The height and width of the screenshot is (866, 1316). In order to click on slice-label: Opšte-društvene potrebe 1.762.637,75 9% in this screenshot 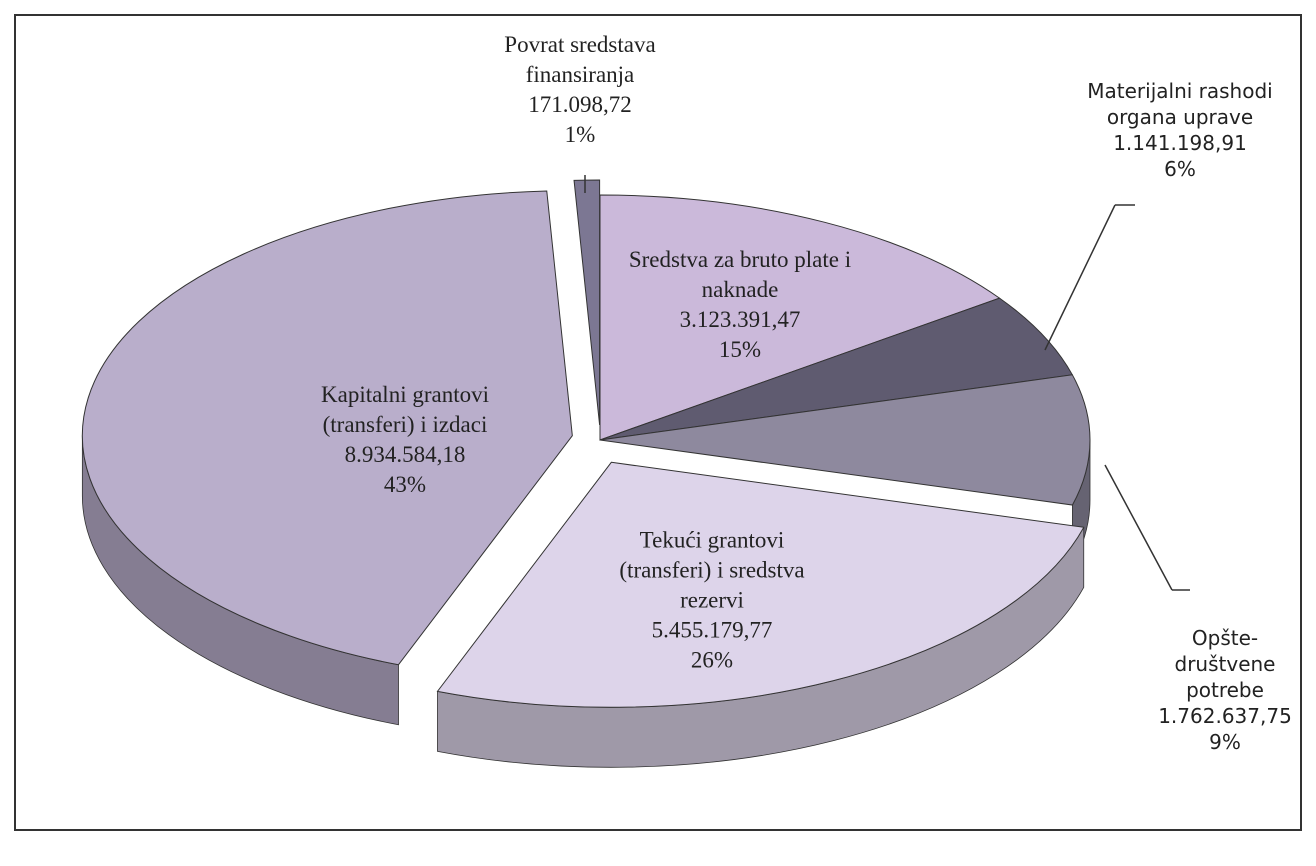, I will do `click(1225, 690)`.